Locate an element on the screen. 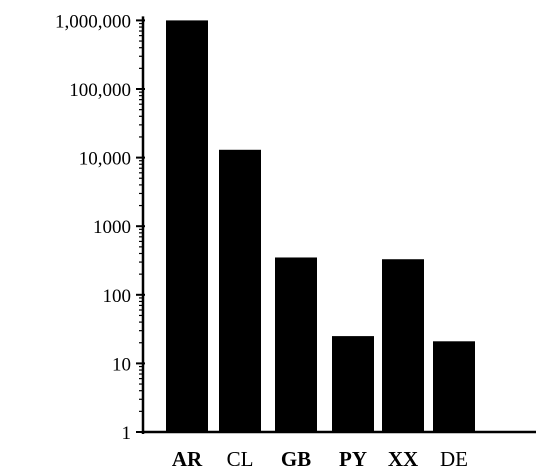 This screenshot has width=539, height=472. y-tick-label: 10 is located at coordinates (121, 364).